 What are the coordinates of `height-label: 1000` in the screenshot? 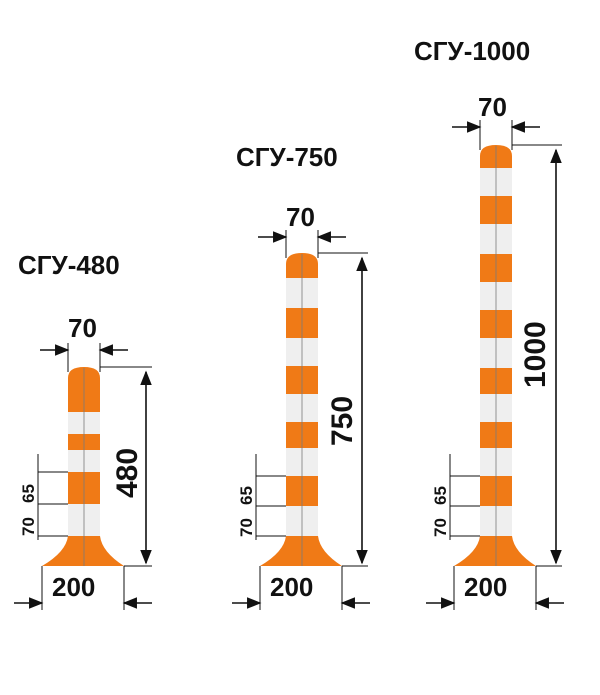 It's located at (535, 354).